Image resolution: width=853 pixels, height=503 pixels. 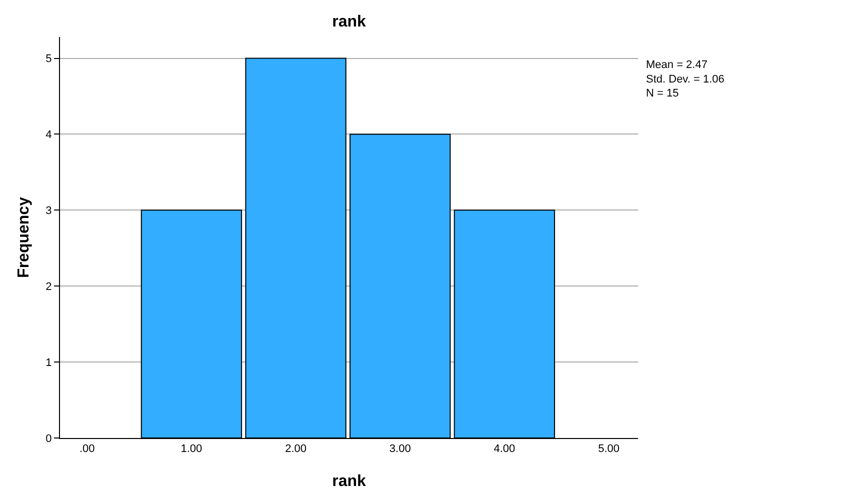 What do you see at coordinates (24, 237) in the screenshot?
I see `y-axis-title: Frequency` at bounding box center [24, 237].